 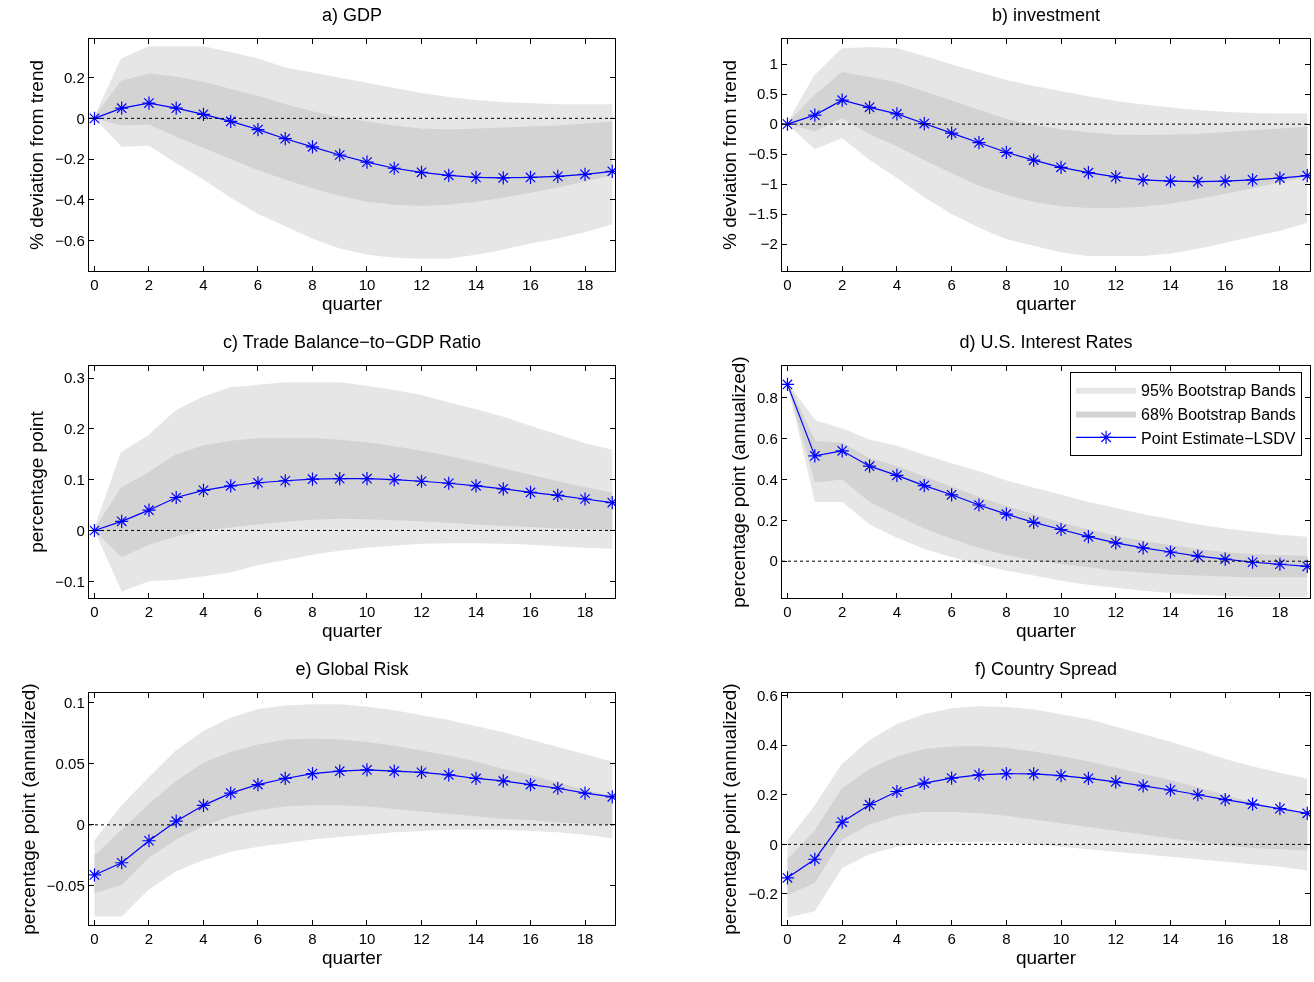 I want to click on chart-title: e) Global Risk, so click(x=352, y=668).